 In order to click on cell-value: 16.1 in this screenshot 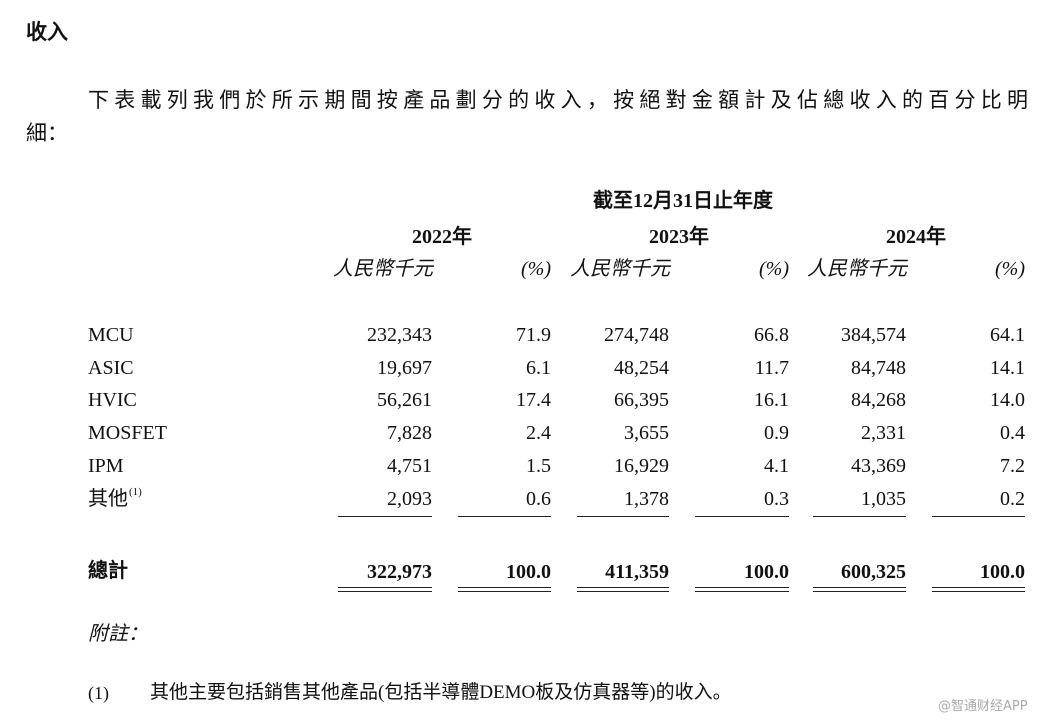, I will do `click(771, 400)`.